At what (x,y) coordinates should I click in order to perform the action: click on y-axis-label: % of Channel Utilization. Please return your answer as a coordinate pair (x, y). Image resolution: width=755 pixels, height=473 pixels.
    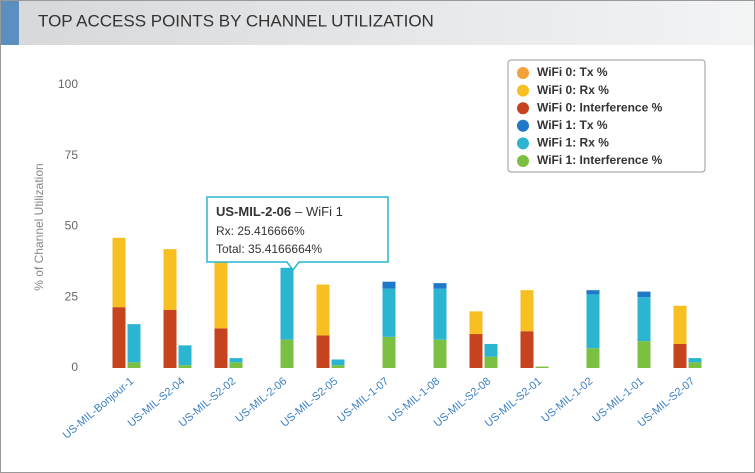
    Looking at the image, I should click on (39, 226).